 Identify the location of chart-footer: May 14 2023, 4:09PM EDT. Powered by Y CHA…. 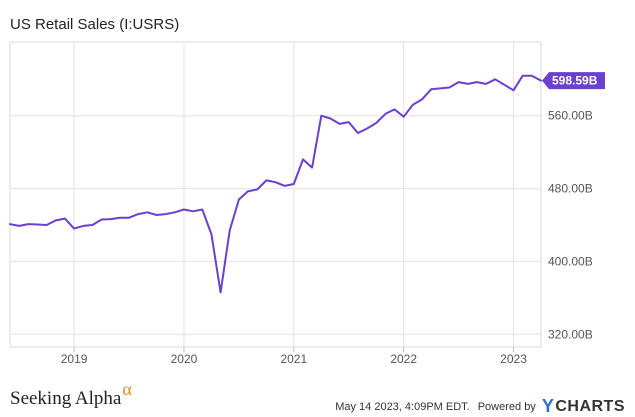
(480, 406).